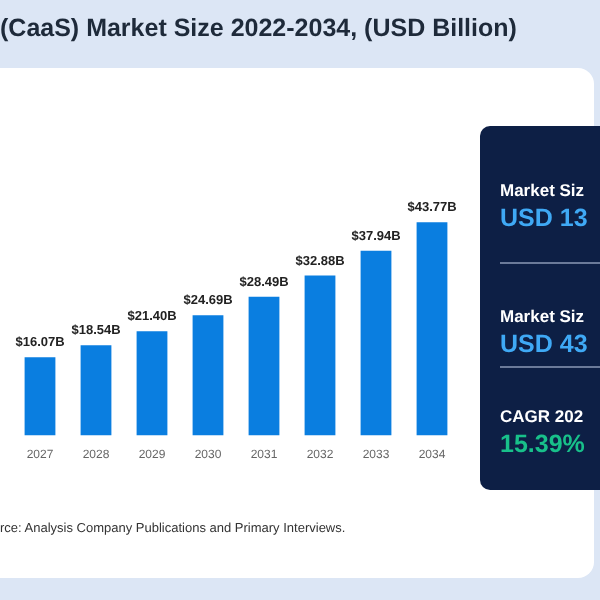 The image size is (600, 600). What do you see at coordinates (542, 444) in the screenshot?
I see `text: 15.39%` at bounding box center [542, 444].